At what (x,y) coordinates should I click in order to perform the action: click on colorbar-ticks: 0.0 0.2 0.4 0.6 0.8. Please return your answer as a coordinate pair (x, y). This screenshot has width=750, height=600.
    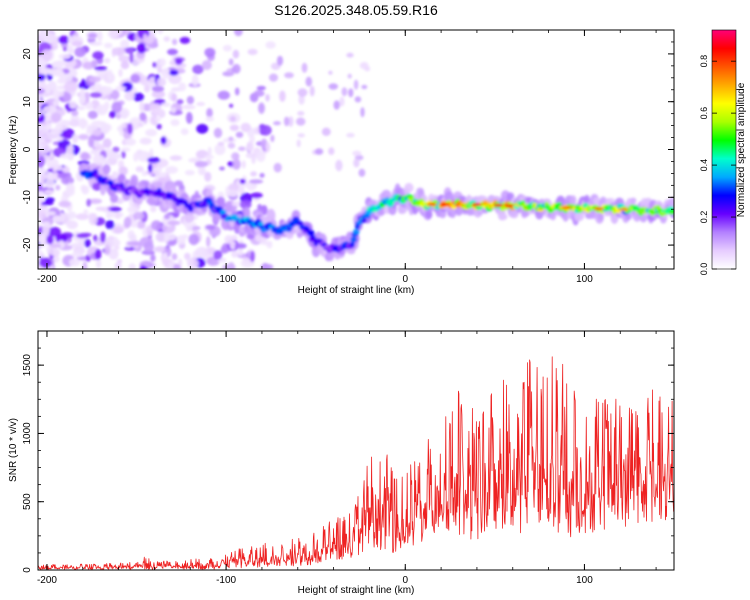
    Looking at the image, I should click on (717, 165).